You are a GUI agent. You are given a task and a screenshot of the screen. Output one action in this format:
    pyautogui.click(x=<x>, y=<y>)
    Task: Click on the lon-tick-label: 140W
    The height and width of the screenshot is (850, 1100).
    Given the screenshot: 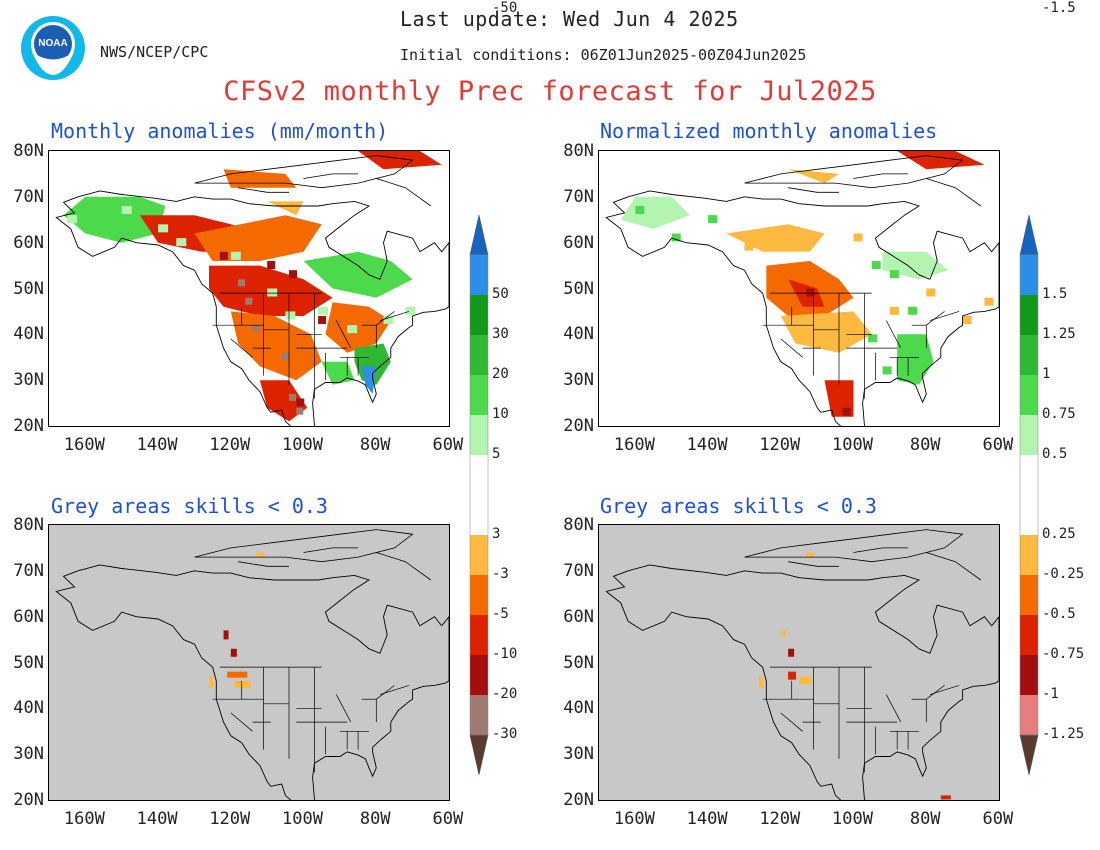 What is the action you would take?
    pyautogui.click(x=707, y=819)
    